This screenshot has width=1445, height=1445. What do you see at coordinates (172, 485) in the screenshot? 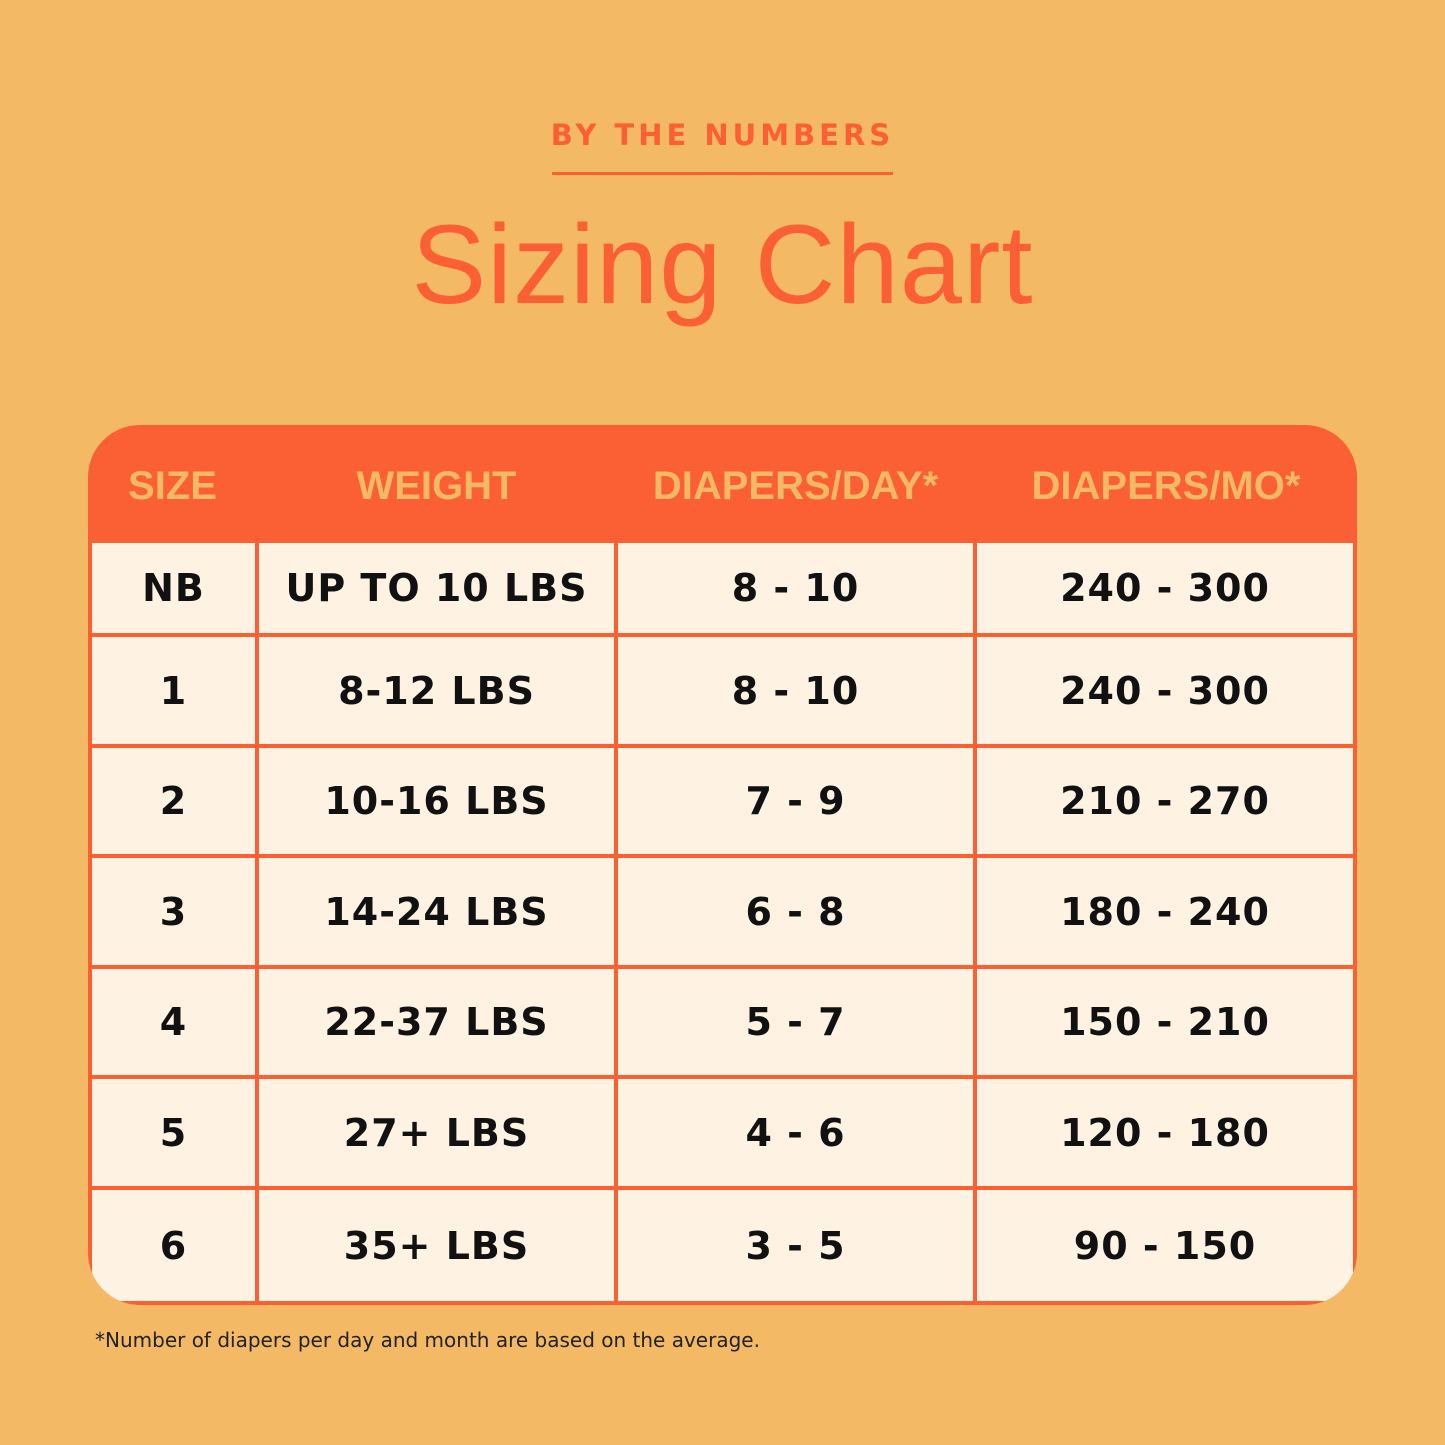
I see `column-header-size: SIZE` at bounding box center [172, 485].